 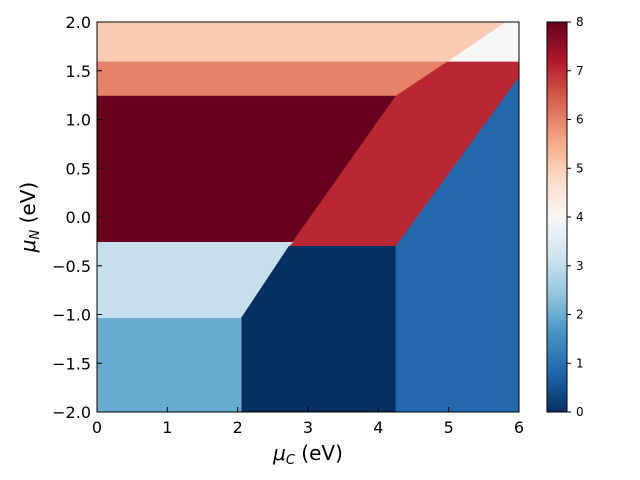 What do you see at coordinates (71, 315) in the screenshot?
I see `y-tick-label: −1.0` at bounding box center [71, 315].